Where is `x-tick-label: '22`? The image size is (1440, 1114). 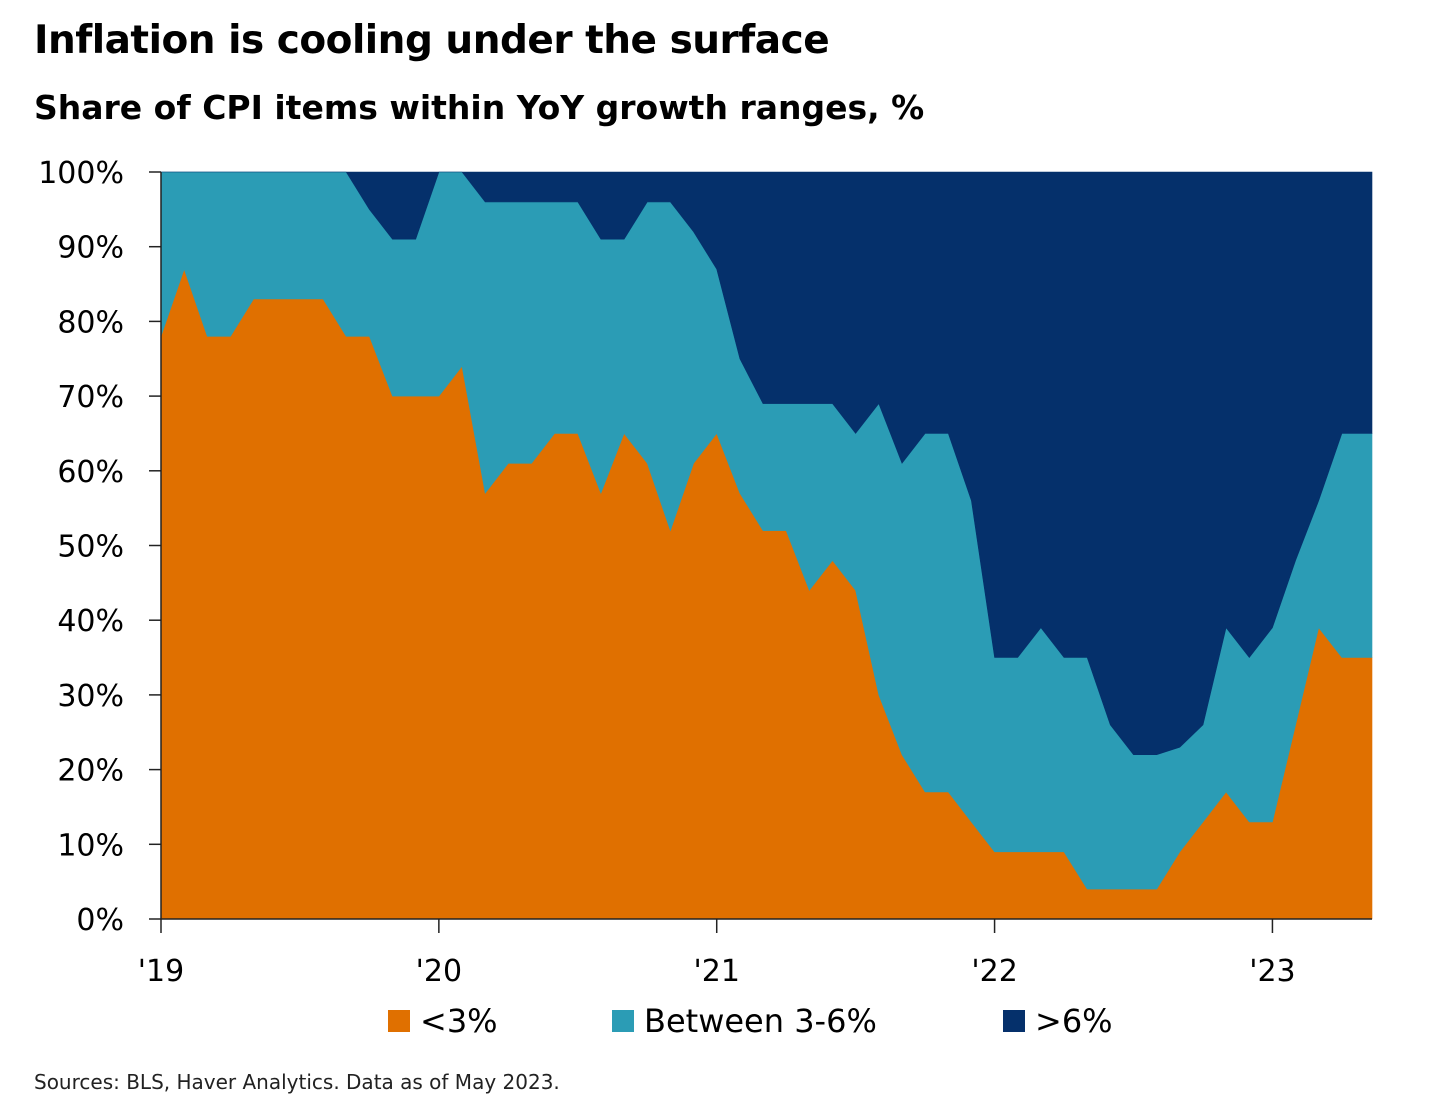 x-tick-label: '22 is located at coordinates (994, 971).